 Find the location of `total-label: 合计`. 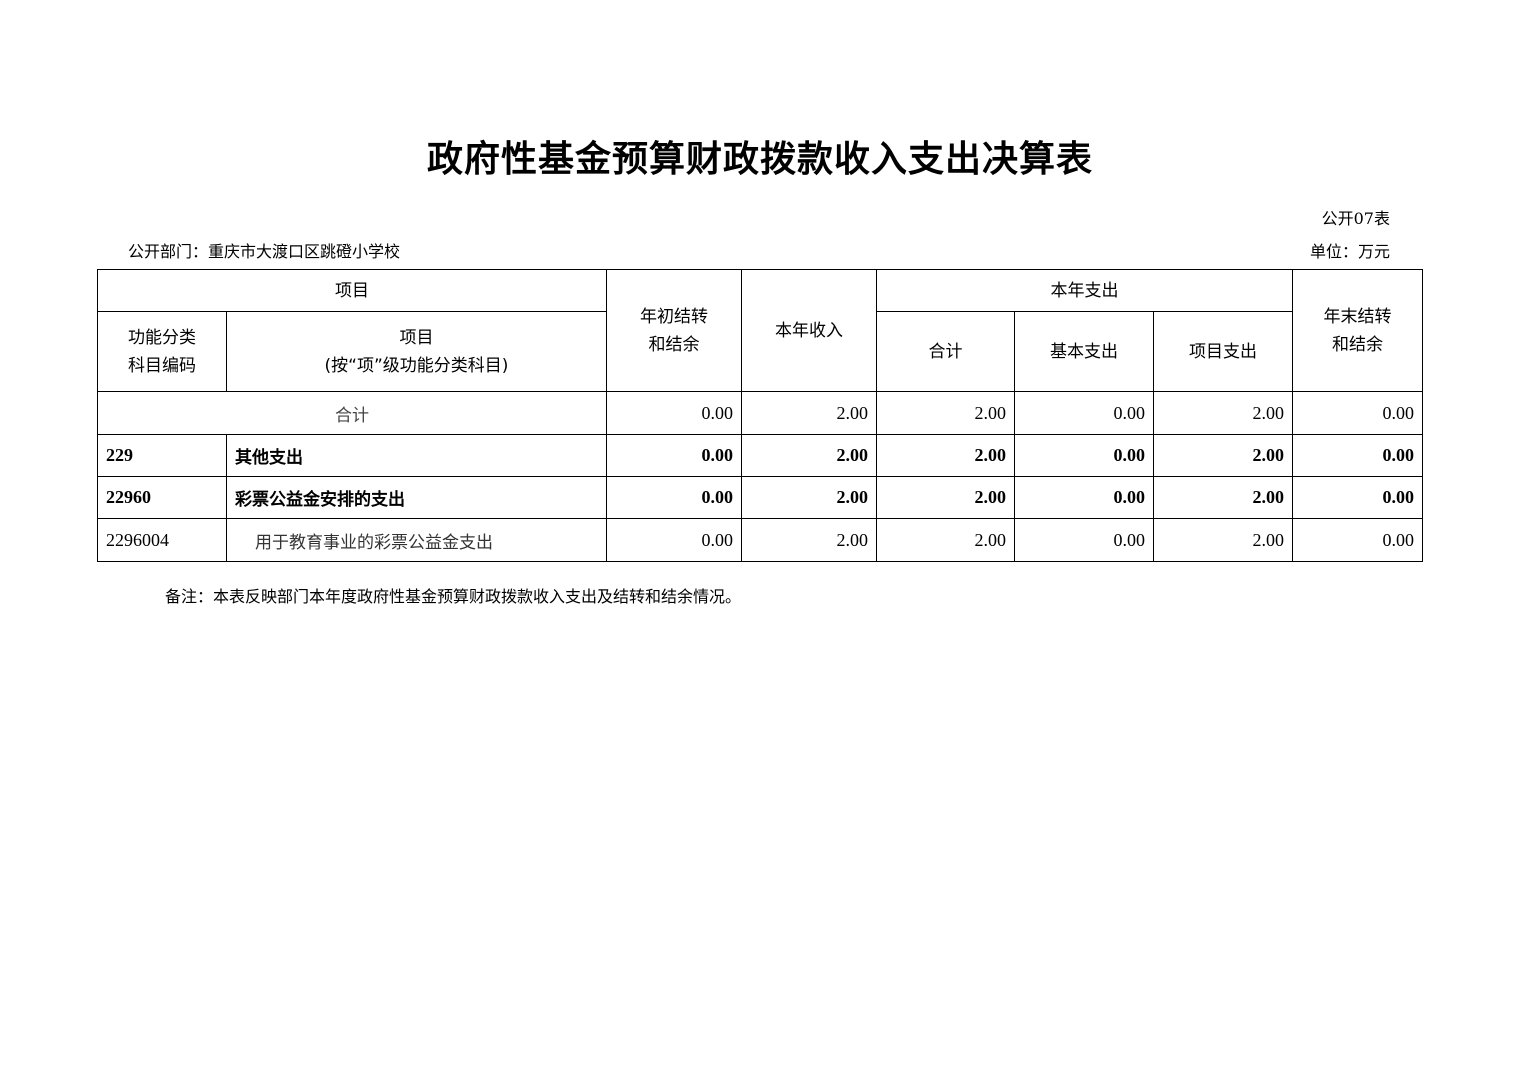

total-label: 合计 is located at coordinates (352, 413).